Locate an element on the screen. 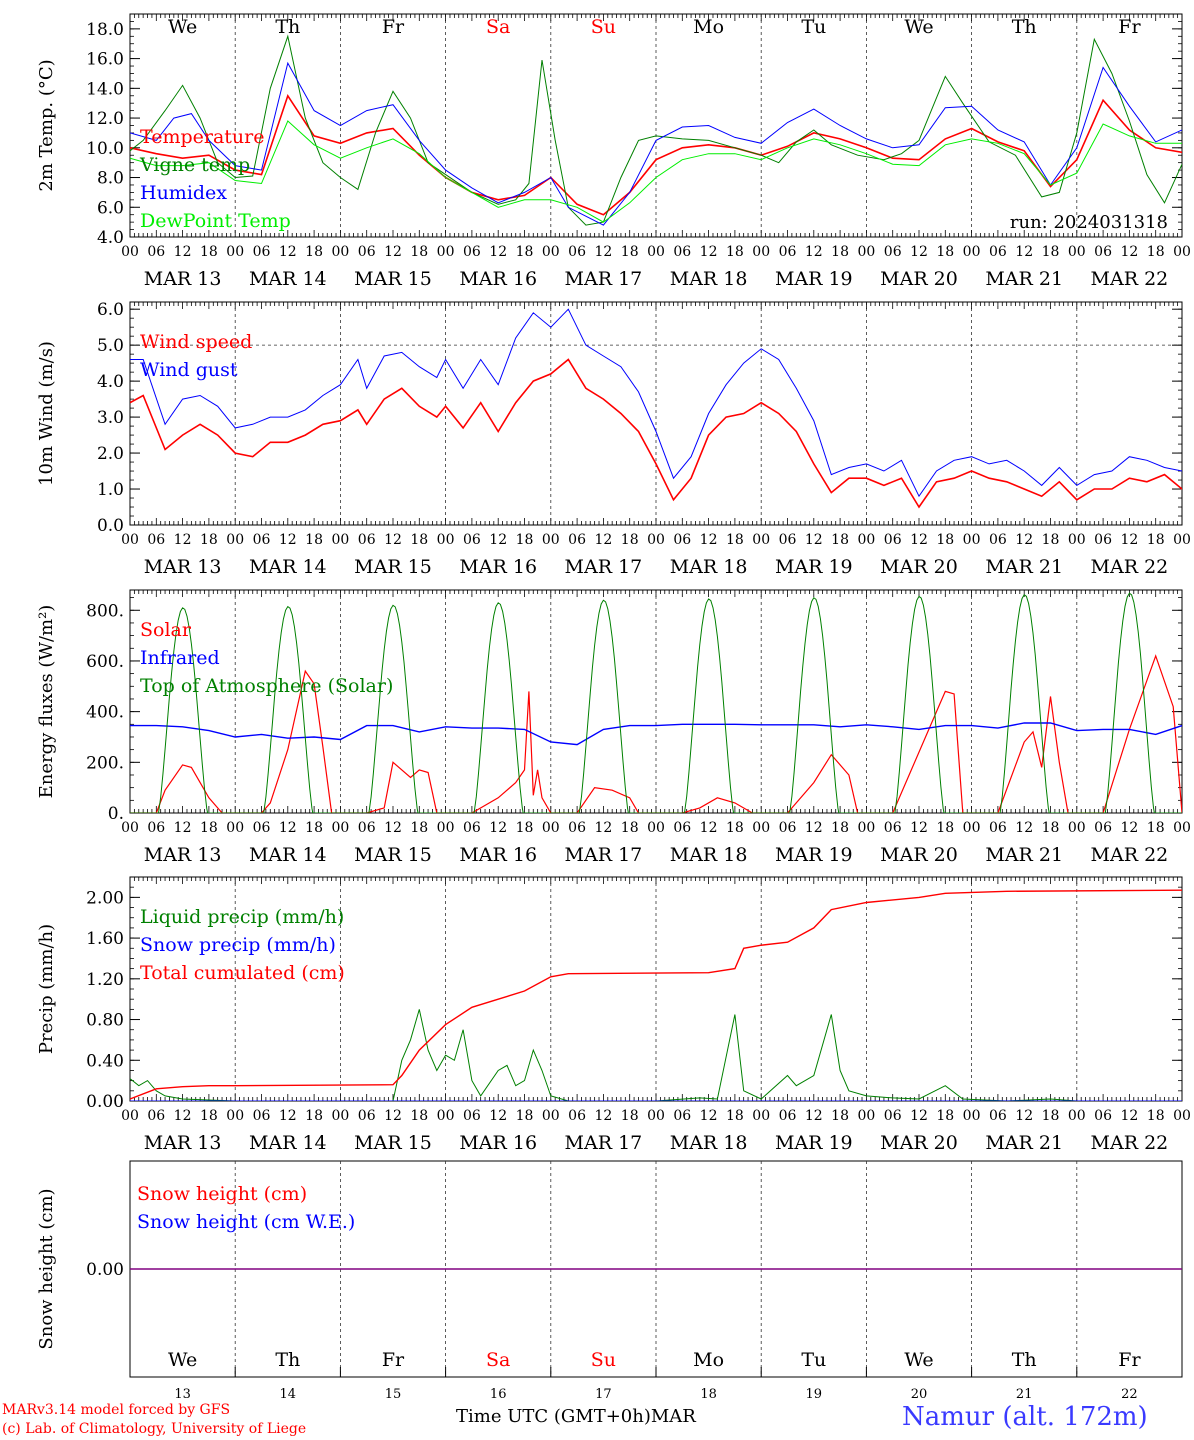 This screenshot has height=1440, width=1194. wind-y-axis-title: 10m Wind (m/s) is located at coordinates (46, 413).